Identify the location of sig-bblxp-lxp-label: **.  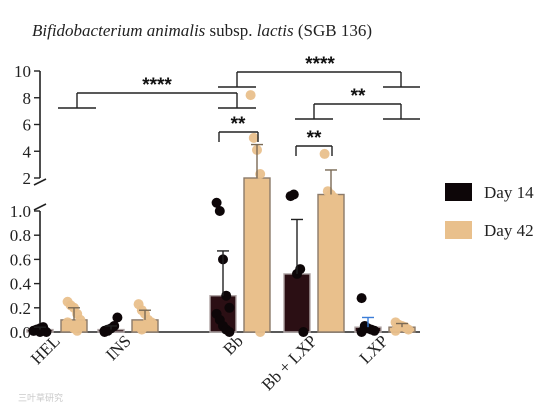
(358, 96).